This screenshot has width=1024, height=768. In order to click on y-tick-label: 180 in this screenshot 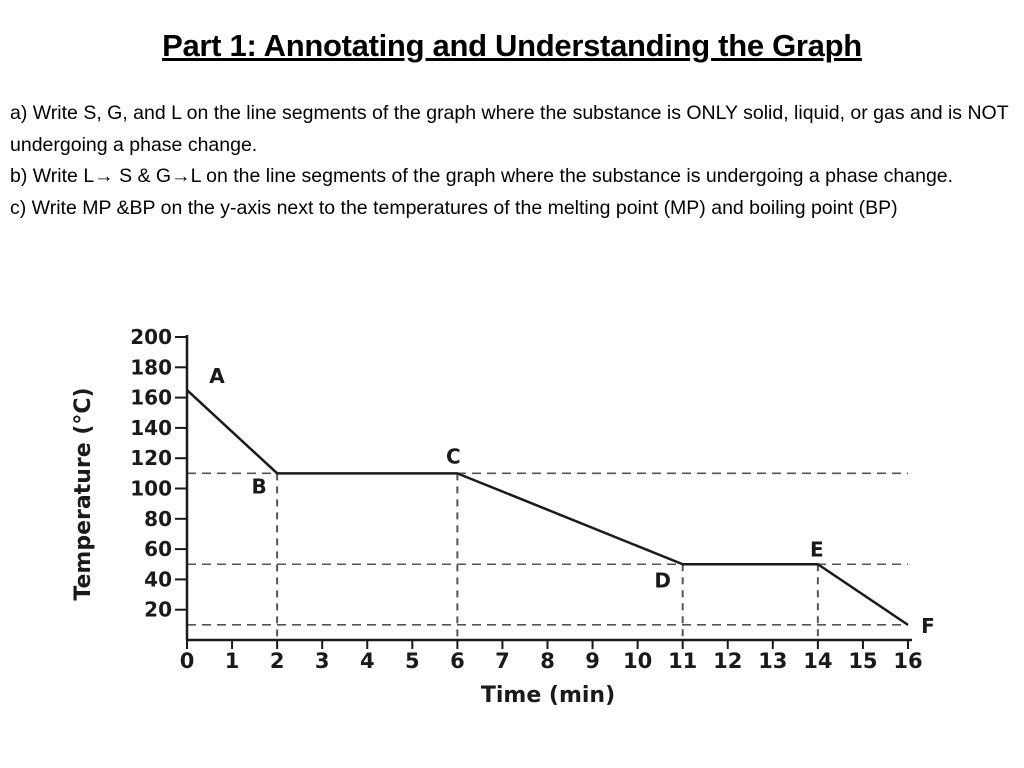, I will do `click(151, 367)`.